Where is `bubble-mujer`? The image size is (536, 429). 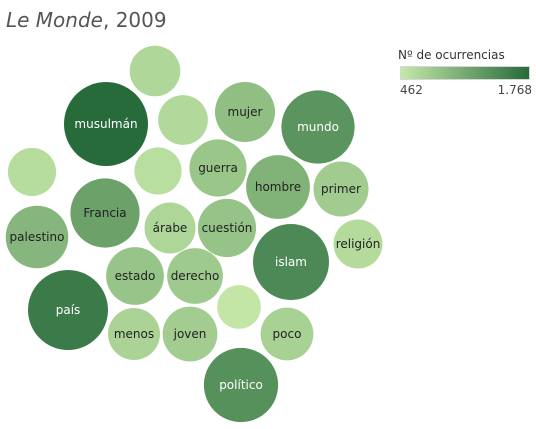 bubble-mujer is located at coordinates (245, 112).